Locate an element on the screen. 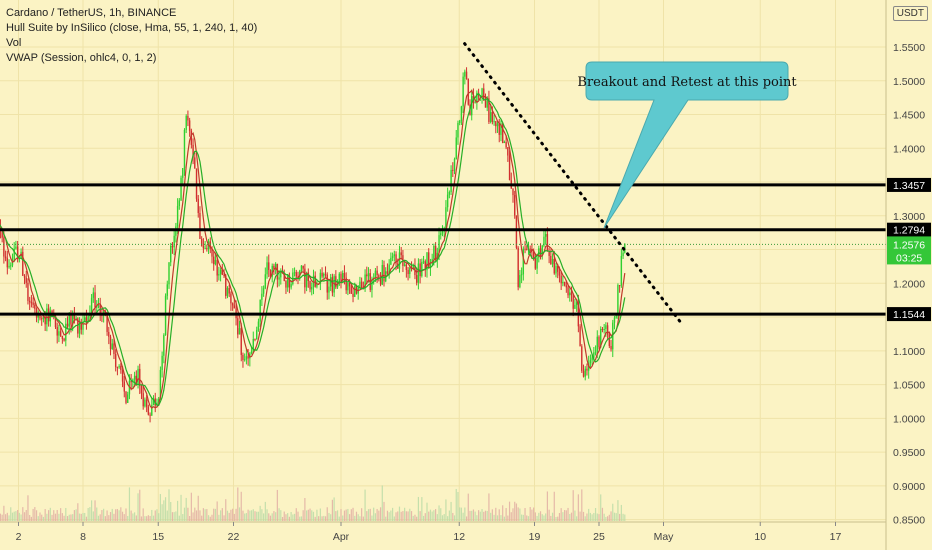 This screenshot has width=932, height=550. time-tick-label: 19 is located at coordinates (535, 537).